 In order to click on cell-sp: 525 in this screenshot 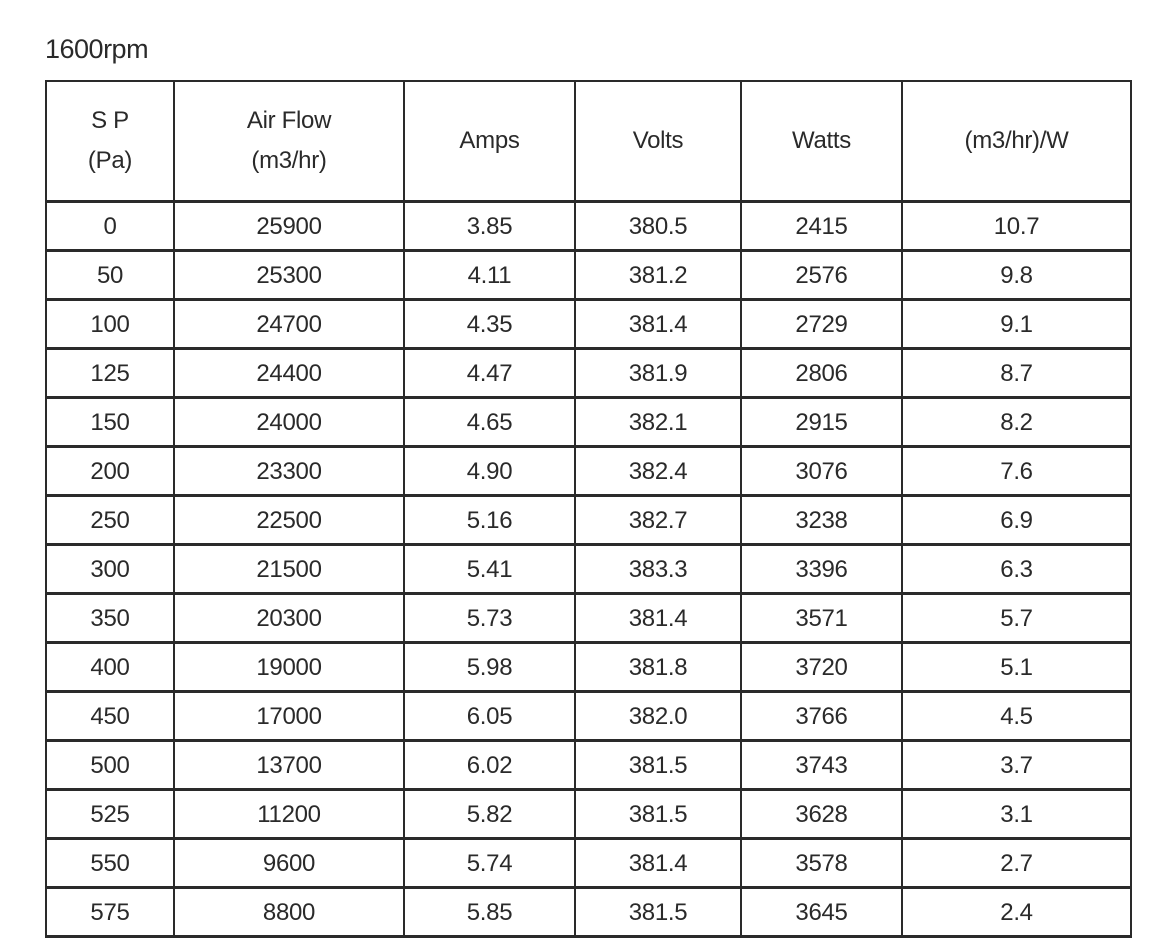, I will do `click(110, 814)`.